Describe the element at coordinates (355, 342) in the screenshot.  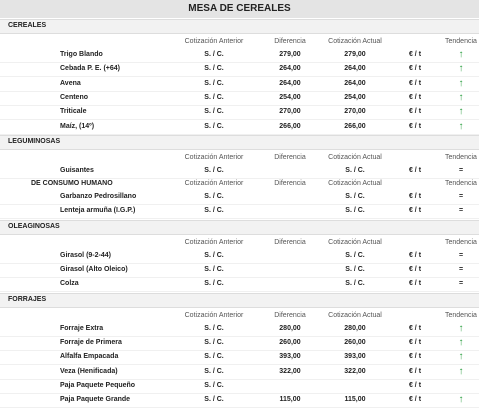
I see `current-price: 260,00` at that location.